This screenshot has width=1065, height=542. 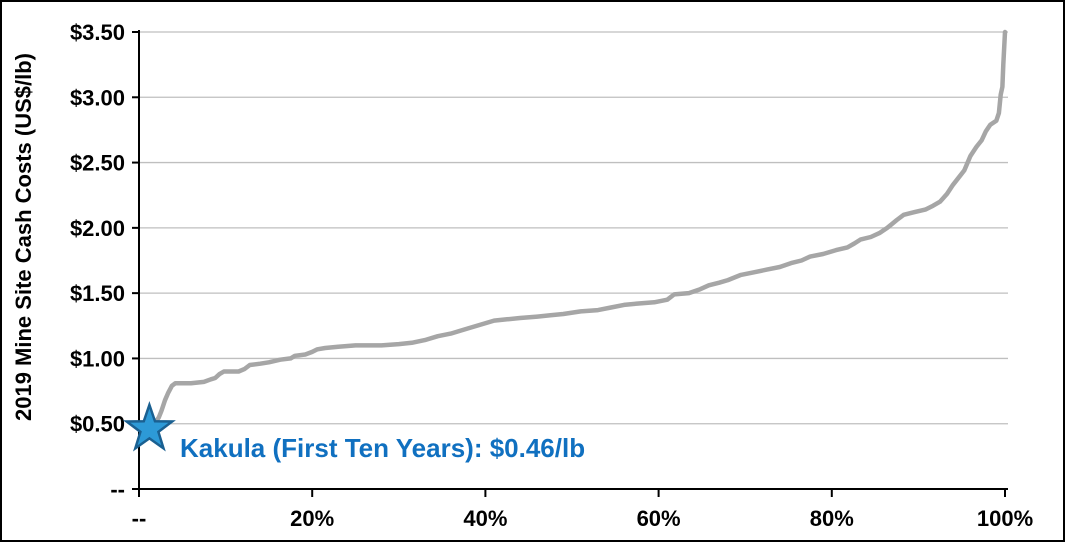 I want to click on x-tick-label: 100%, so click(x=1005, y=518).